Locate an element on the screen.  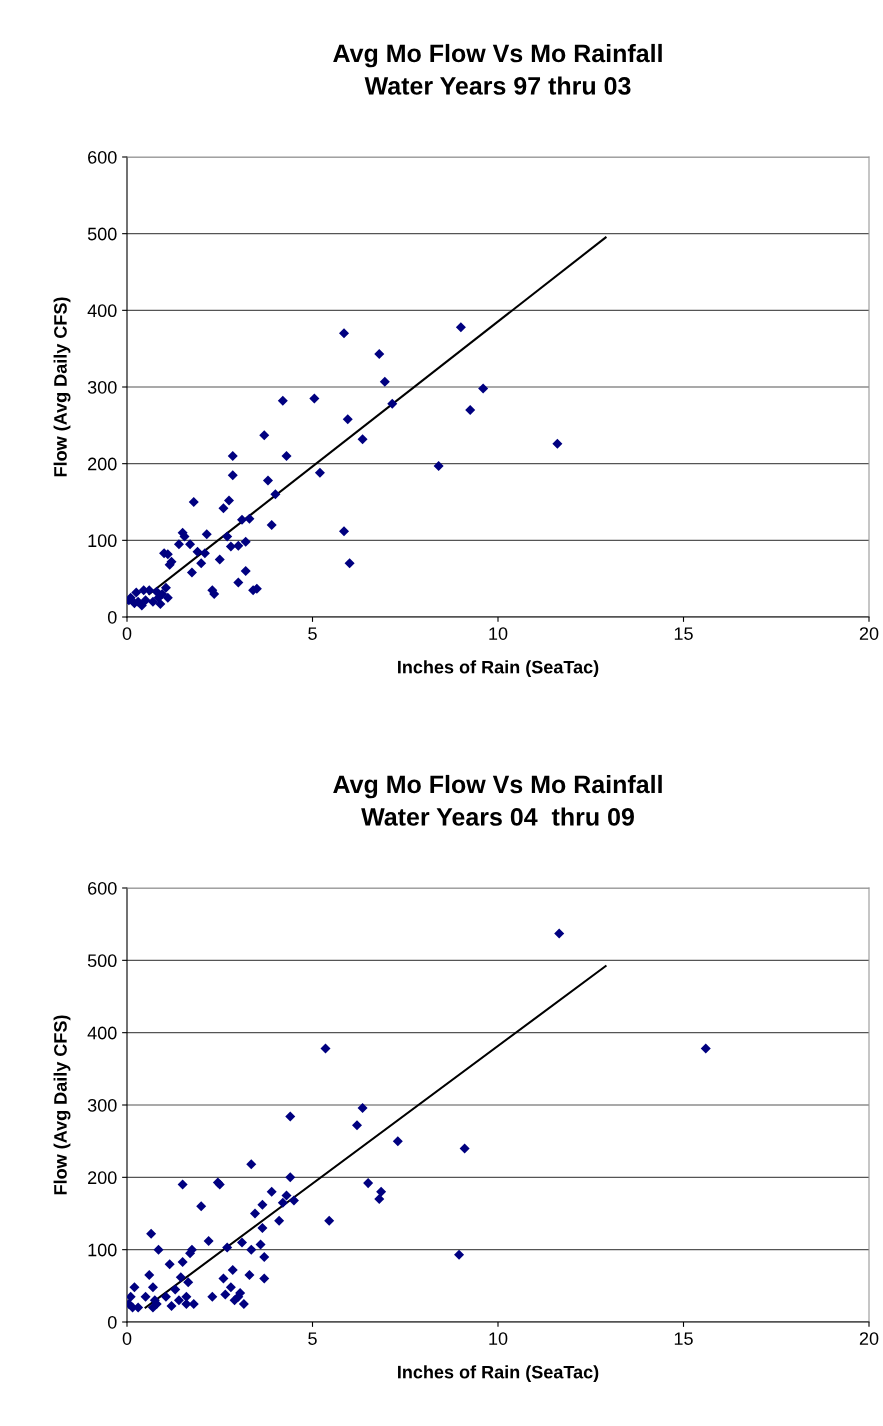
chart-title: Avg Mo Flow Vs Mo Rainfall Water Years 04 thru 09 is located at coordinates (497, 800).